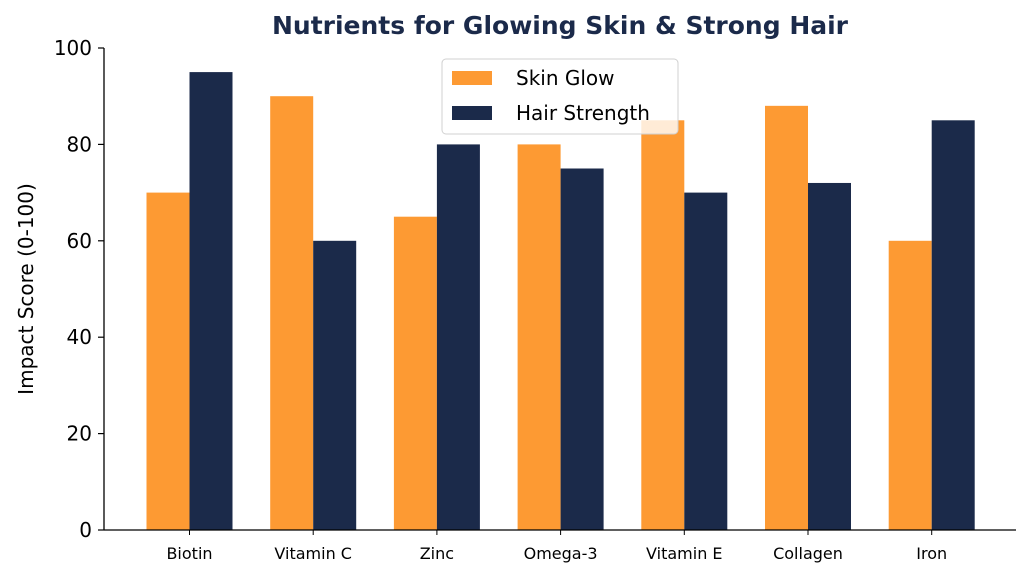 This screenshot has height=579, width=1031. I want to click on bar-hair-strength-collagen, so click(829, 356).